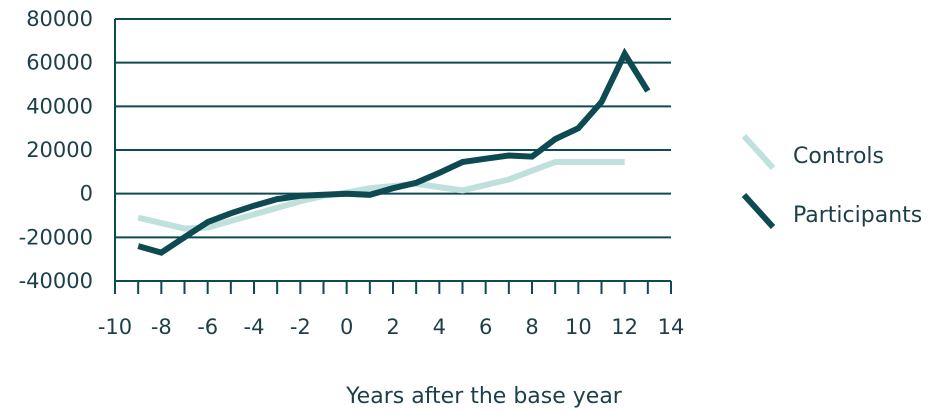 The width and height of the screenshot is (941, 414). I want to click on y-tick-label: 40000, so click(59, 106).